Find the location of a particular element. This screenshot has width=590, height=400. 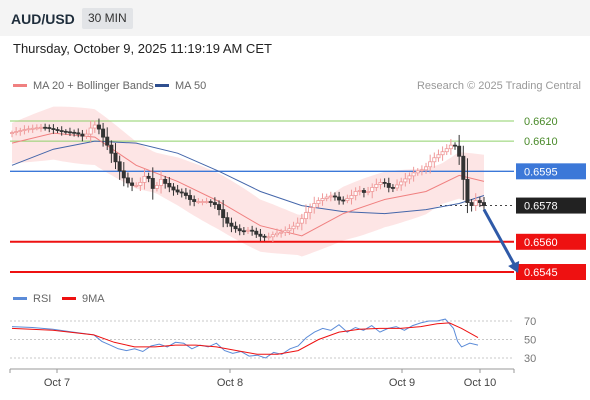

ma9-swatch is located at coordinates (69, 298).